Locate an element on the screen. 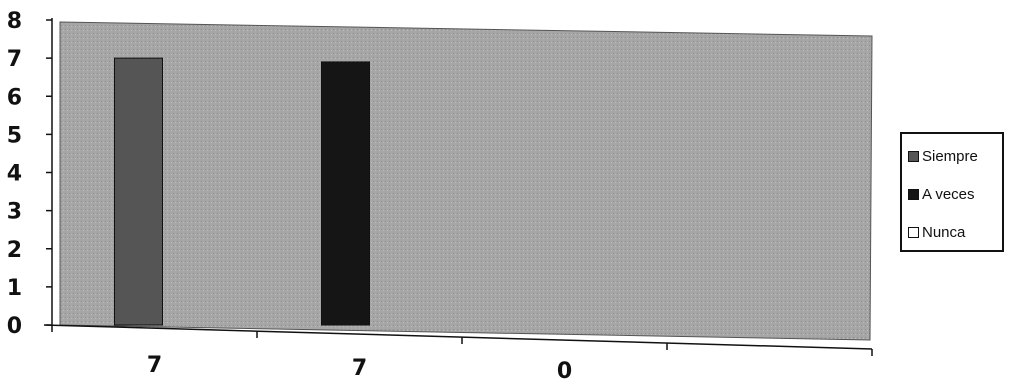 The width and height of the screenshot is (1010, 387). y-tick-label: 2 is located at coordinates (14, 250).